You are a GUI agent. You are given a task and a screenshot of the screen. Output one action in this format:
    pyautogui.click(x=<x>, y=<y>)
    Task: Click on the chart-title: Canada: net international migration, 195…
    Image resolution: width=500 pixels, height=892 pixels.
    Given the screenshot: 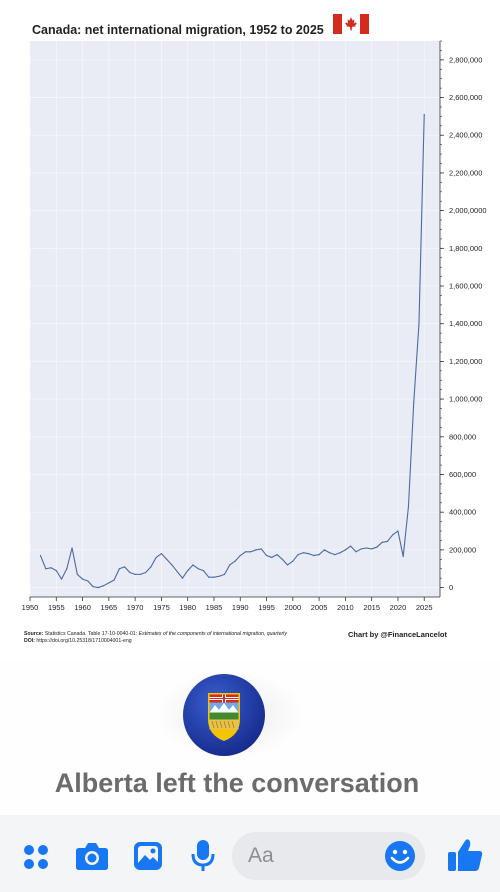 What is the action you would take?
    pyautogui.click(x=178, y=30)
    